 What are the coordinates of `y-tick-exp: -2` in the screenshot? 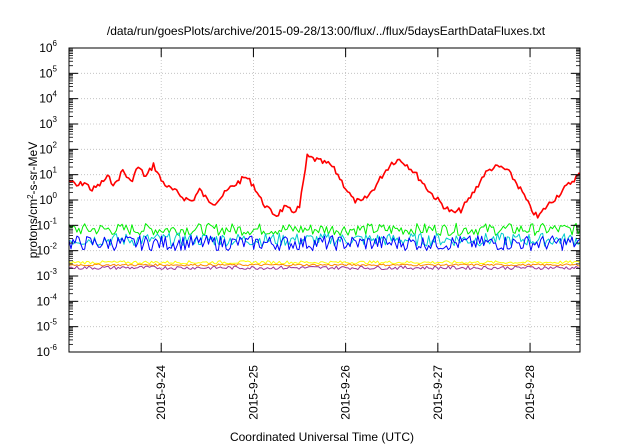 It's located at (54, 246).